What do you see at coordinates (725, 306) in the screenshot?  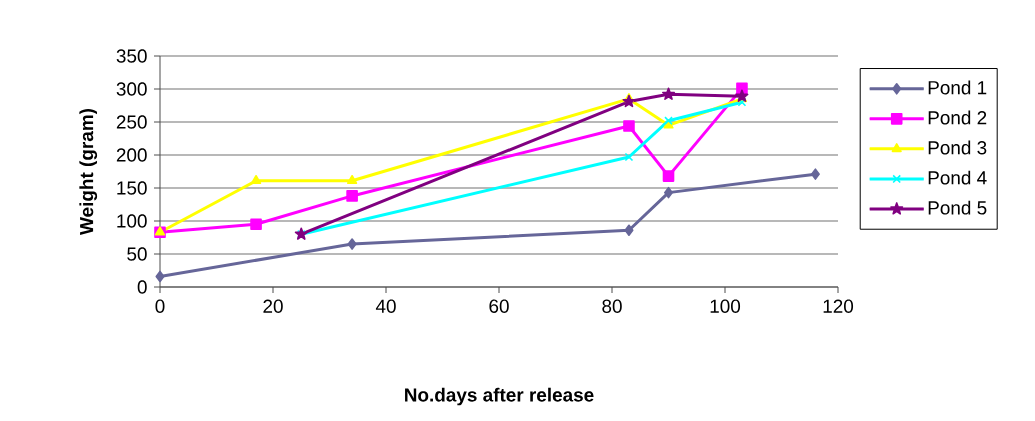 I see `x-tick-label: 100` at bounding box center [725, 306].